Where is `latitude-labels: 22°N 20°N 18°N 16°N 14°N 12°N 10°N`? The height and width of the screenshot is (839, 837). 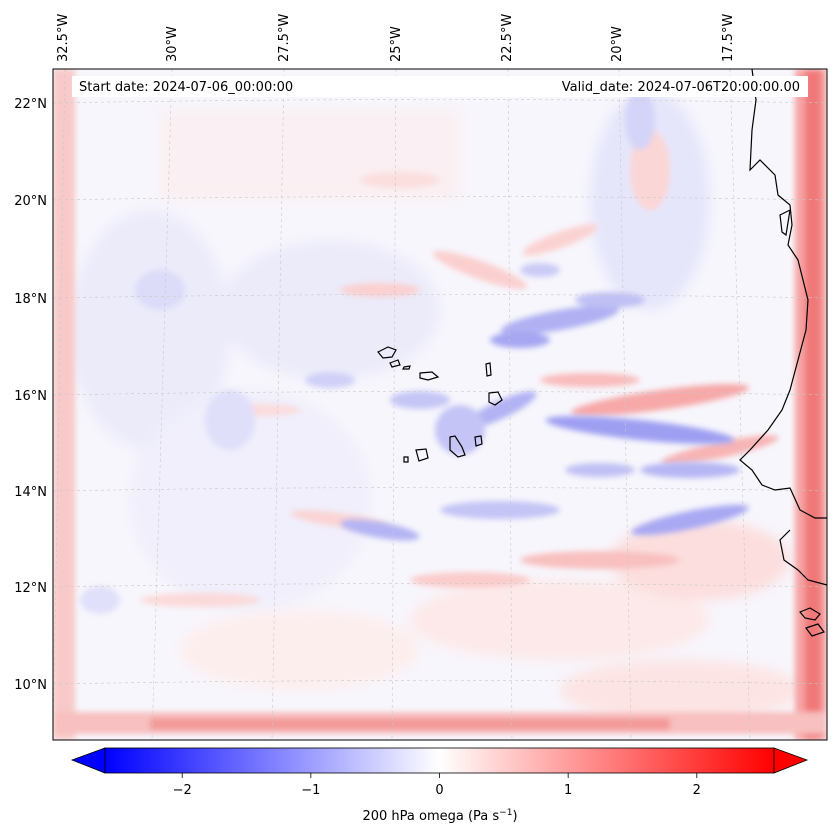
latitude-labels: 22°N 20°N 18°N 16°N 14°N 12°N 10°N is located at coordinates (30, 395).